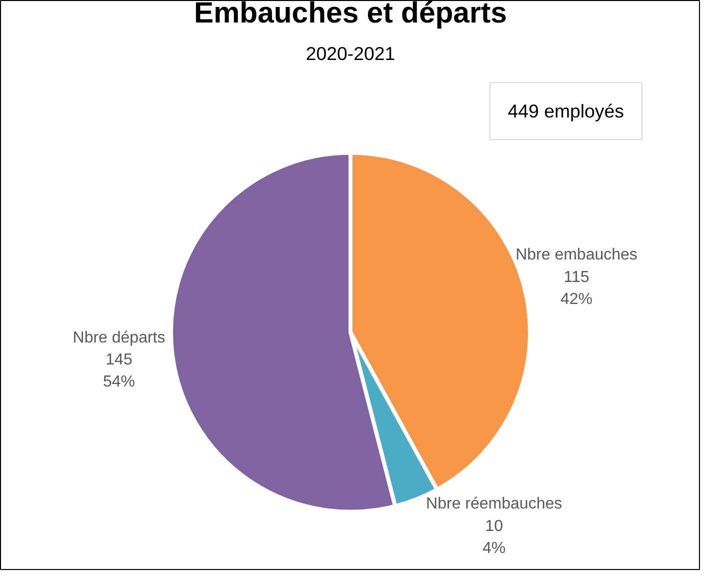 This screenshot has height=578, width=708. I want to click on slice-label: Nbre départs, so click(119, 337).